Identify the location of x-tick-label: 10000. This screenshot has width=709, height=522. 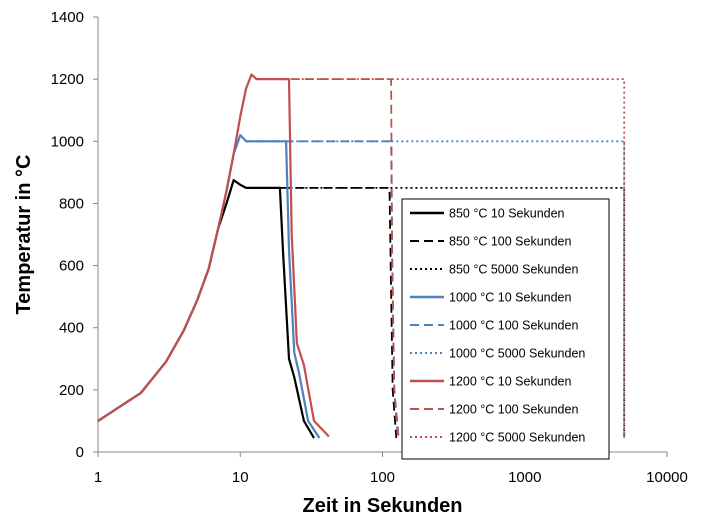
(667, 477).